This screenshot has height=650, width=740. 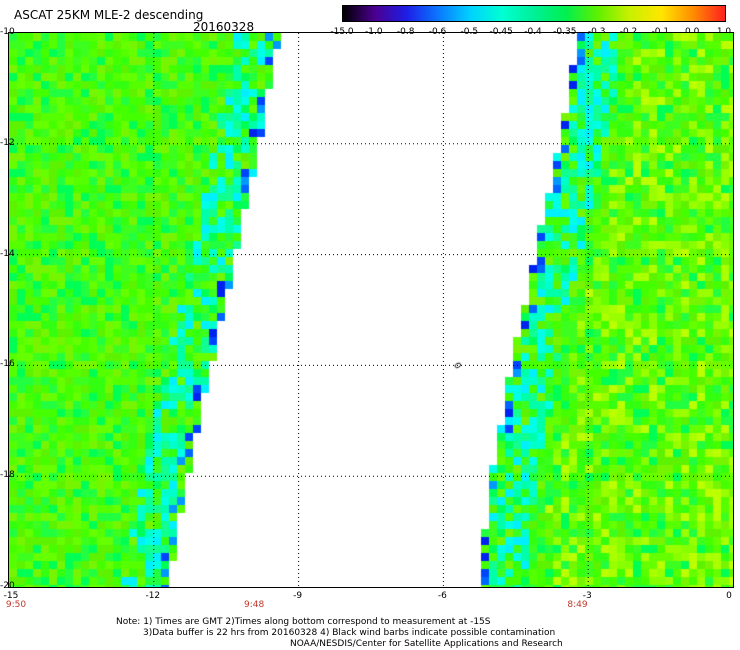 I want to click on chart-title: ASCAT 25KM MLE-2 descending, so click(x=109, y=15).